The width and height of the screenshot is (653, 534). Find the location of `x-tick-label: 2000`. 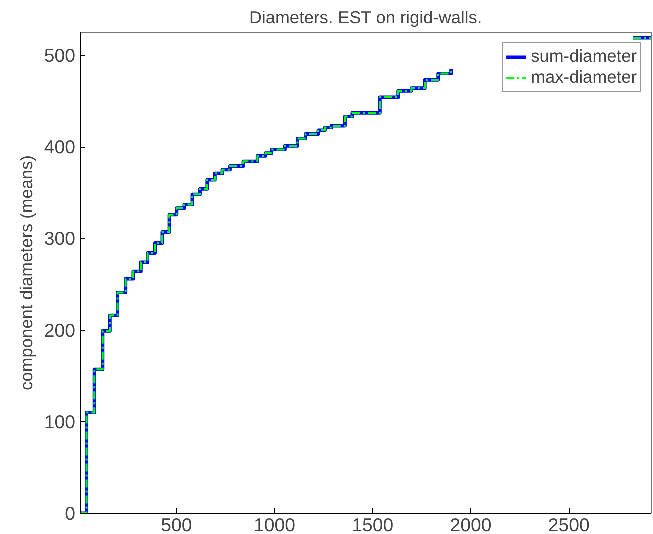

x-tick-label: 2000 is located at coordinates (471, 524).